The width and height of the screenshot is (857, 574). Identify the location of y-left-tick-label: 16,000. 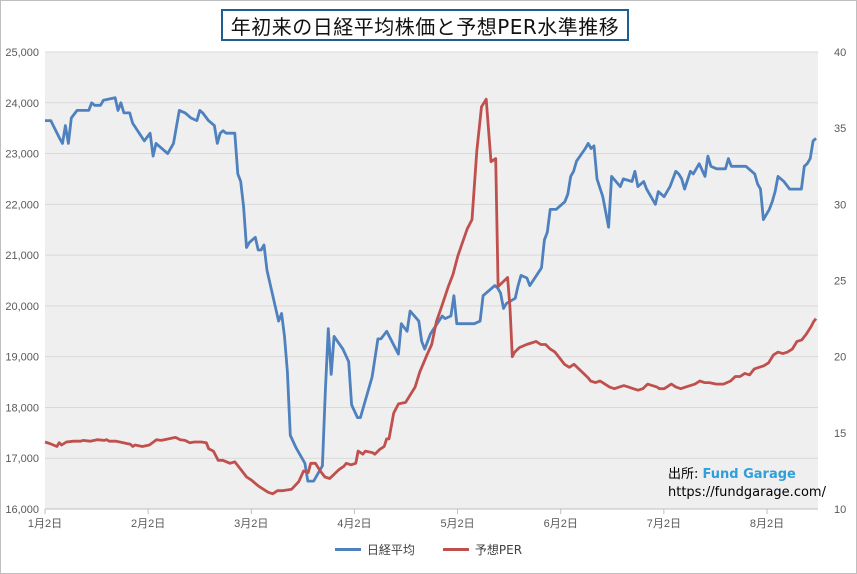
(22, 510).